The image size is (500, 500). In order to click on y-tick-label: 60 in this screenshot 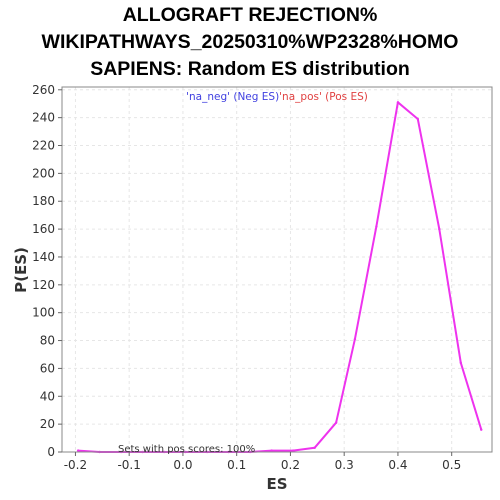, I will do `click(47, 368)`.